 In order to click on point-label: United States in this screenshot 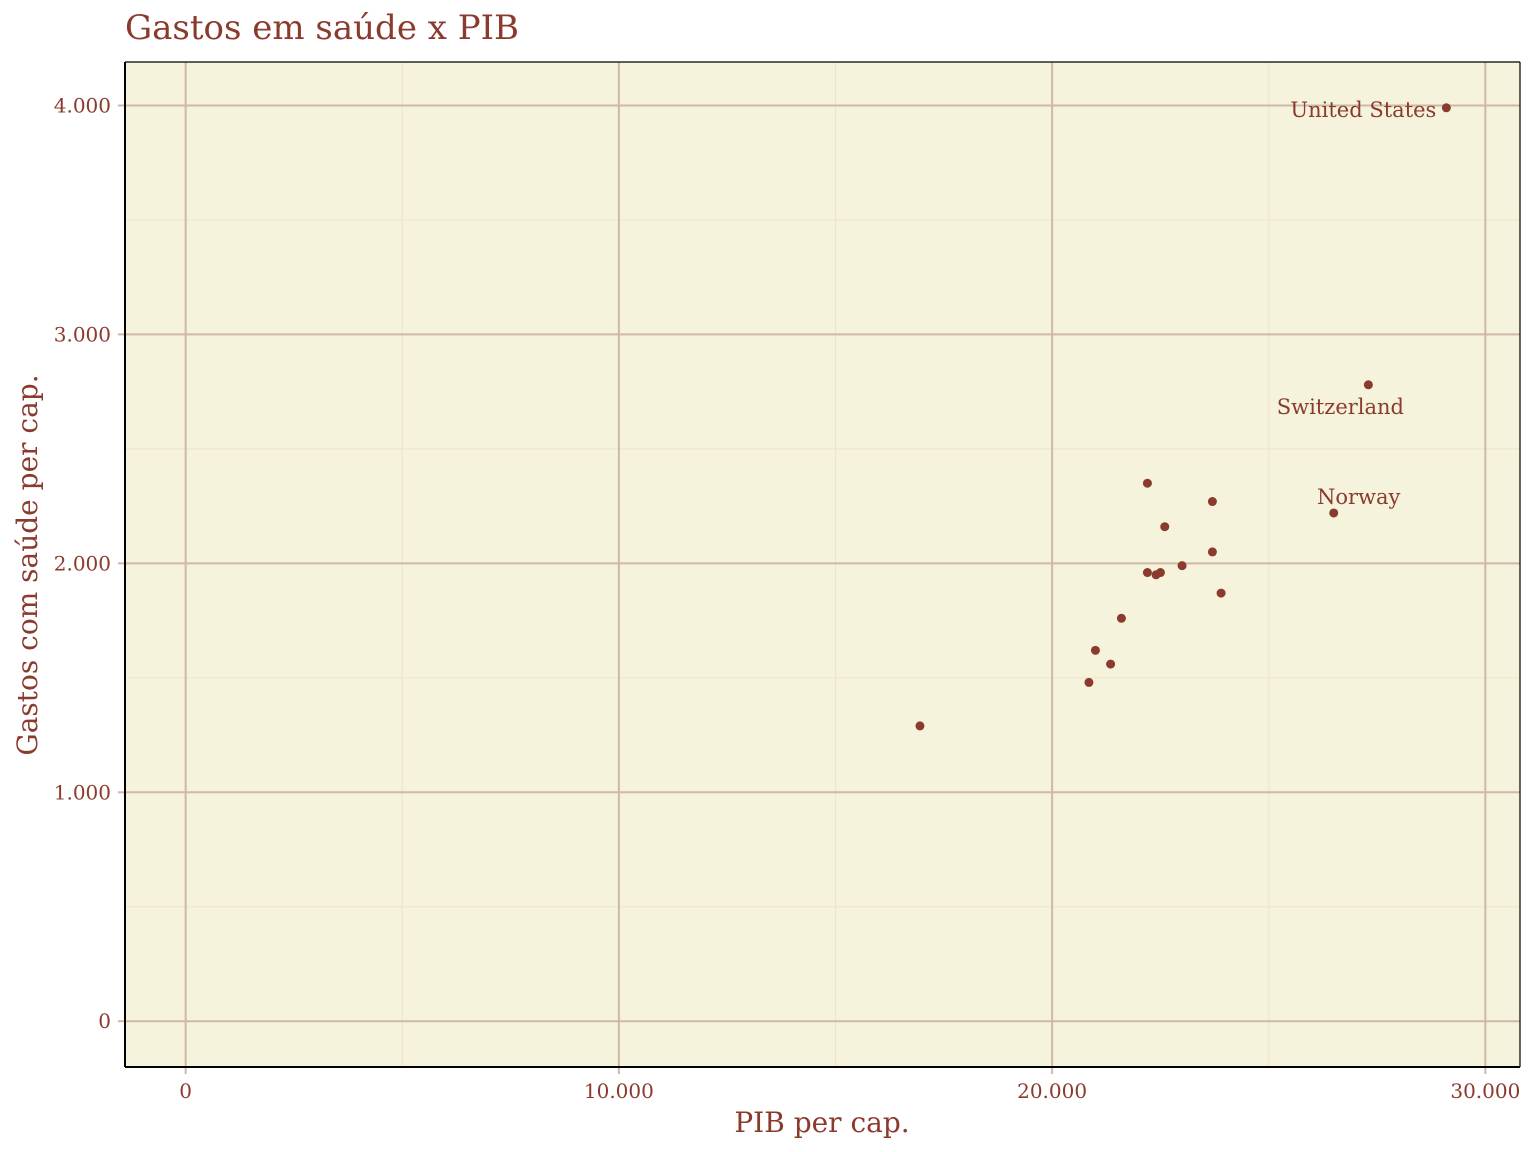, I will do `click(1363, 110)`.